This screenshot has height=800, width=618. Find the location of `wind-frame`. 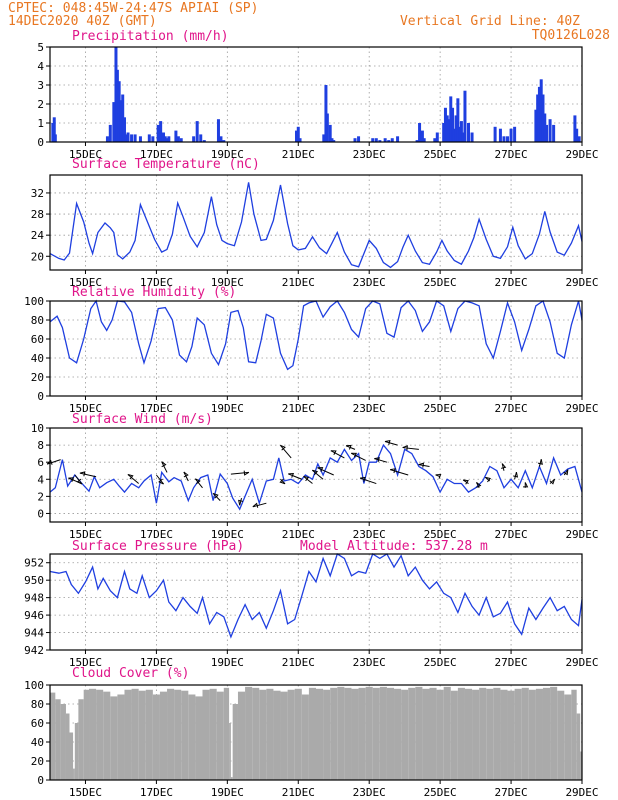

wind-frame is located at coordinates (316, 475).